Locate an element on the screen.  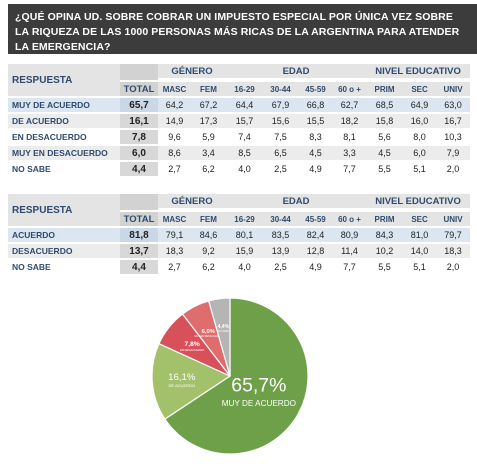
cell: 3,4 is located at coordinates (208, 153).